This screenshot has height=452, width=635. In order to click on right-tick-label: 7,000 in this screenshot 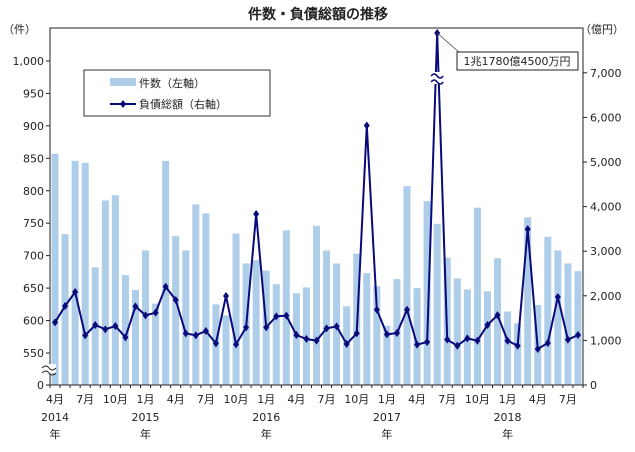, I will do `click(606, 73)`.